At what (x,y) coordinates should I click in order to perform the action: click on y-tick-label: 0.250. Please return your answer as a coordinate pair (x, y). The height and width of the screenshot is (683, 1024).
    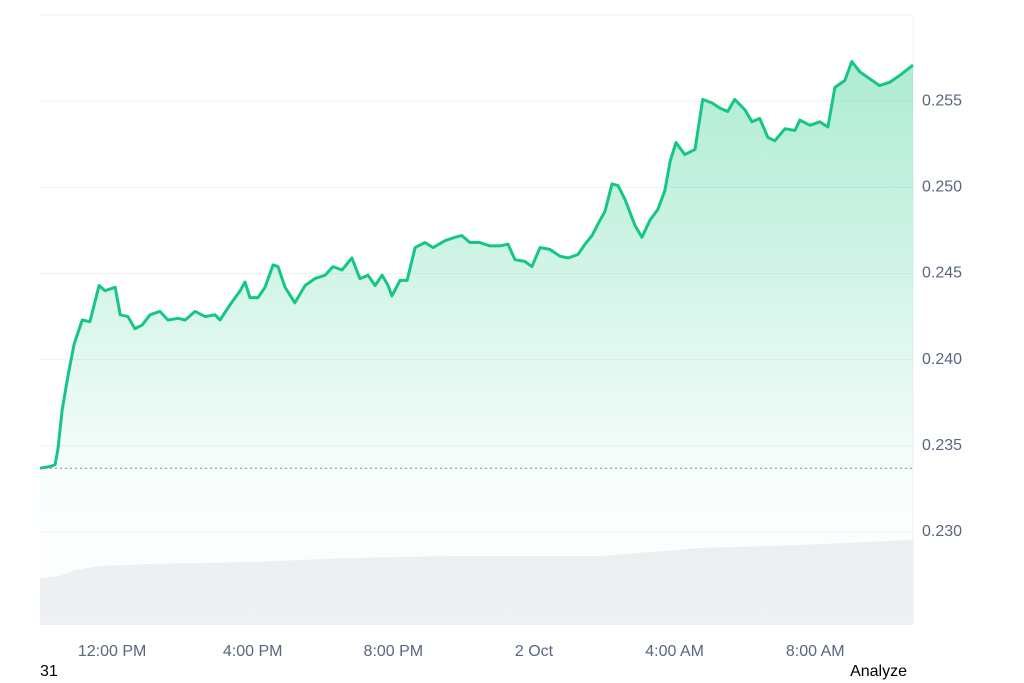
    Looking at the image, I should click on (942, 187).